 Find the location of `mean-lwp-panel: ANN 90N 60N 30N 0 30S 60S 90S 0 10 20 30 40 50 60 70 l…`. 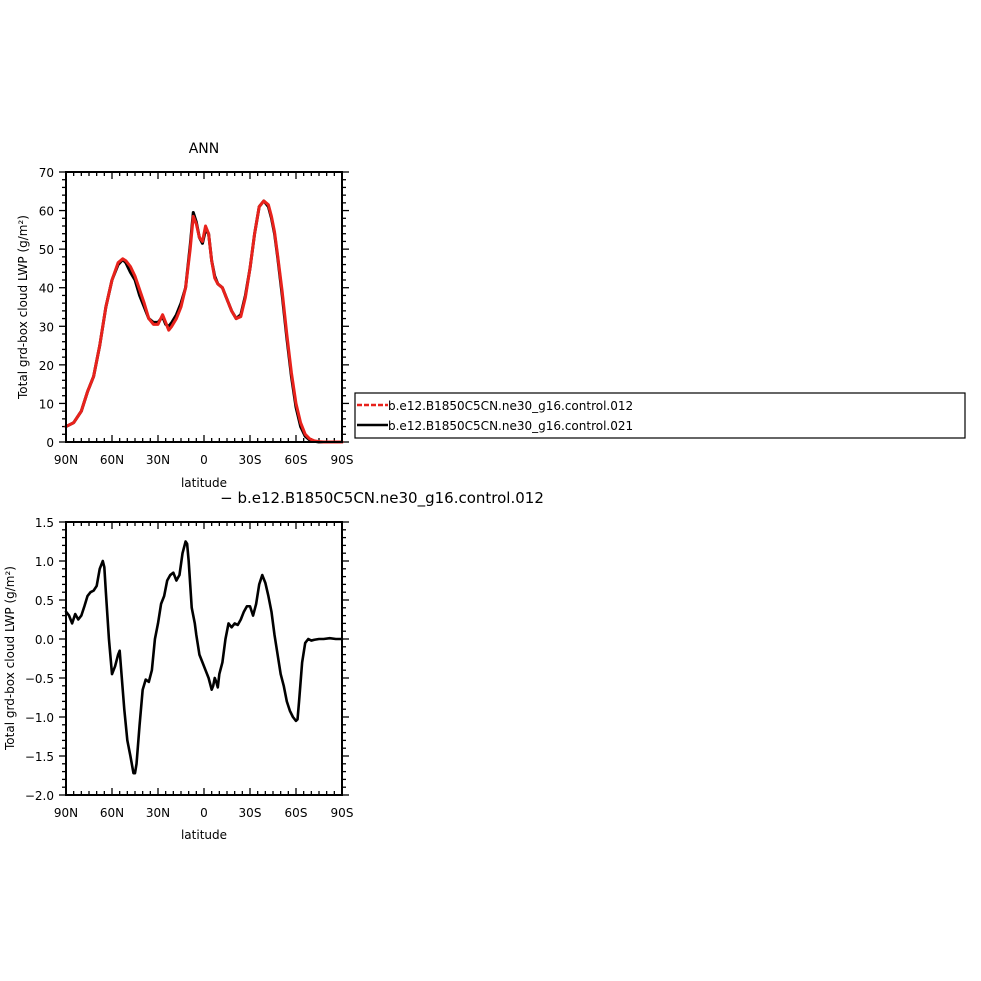

mean-lwp-panel: ANN 90N 60N 30N 0 30S 60S 90S 0 10 20 30 40 50 60 70 l… is located at coordinates (184, 315).